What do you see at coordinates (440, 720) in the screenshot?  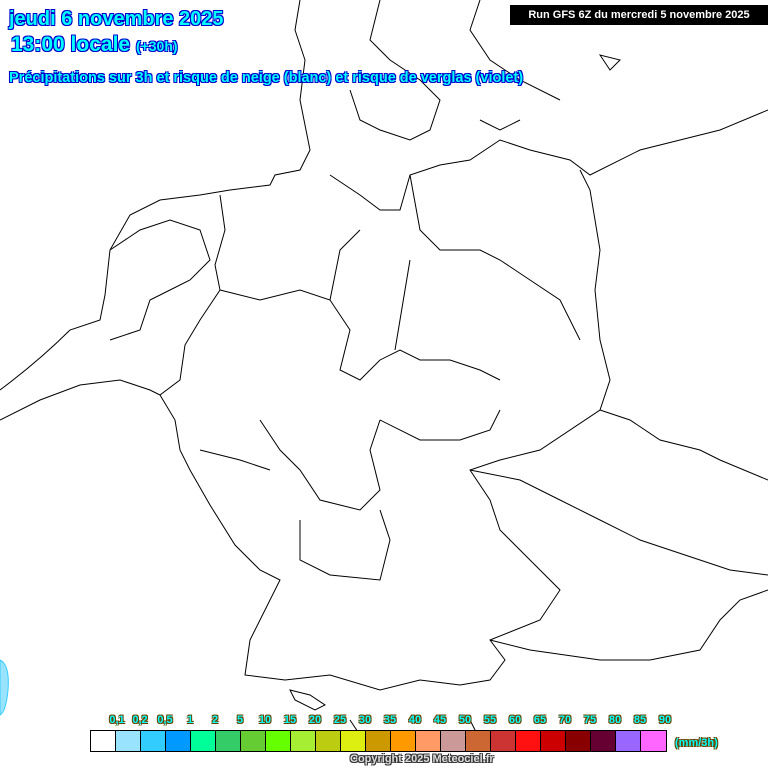 I see `legend-label: 45` at bounding box center [440, 720].